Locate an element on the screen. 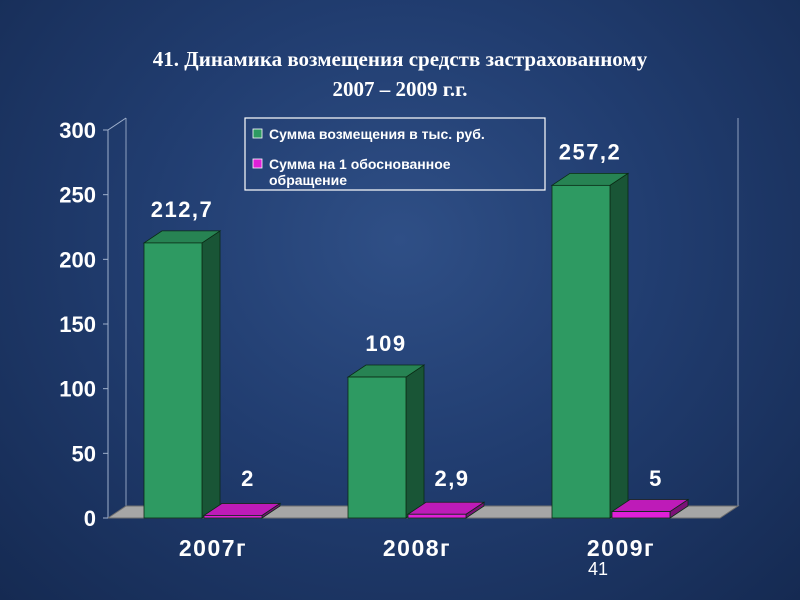  y-tick-label: 200 is located at coordinates (77, 259).